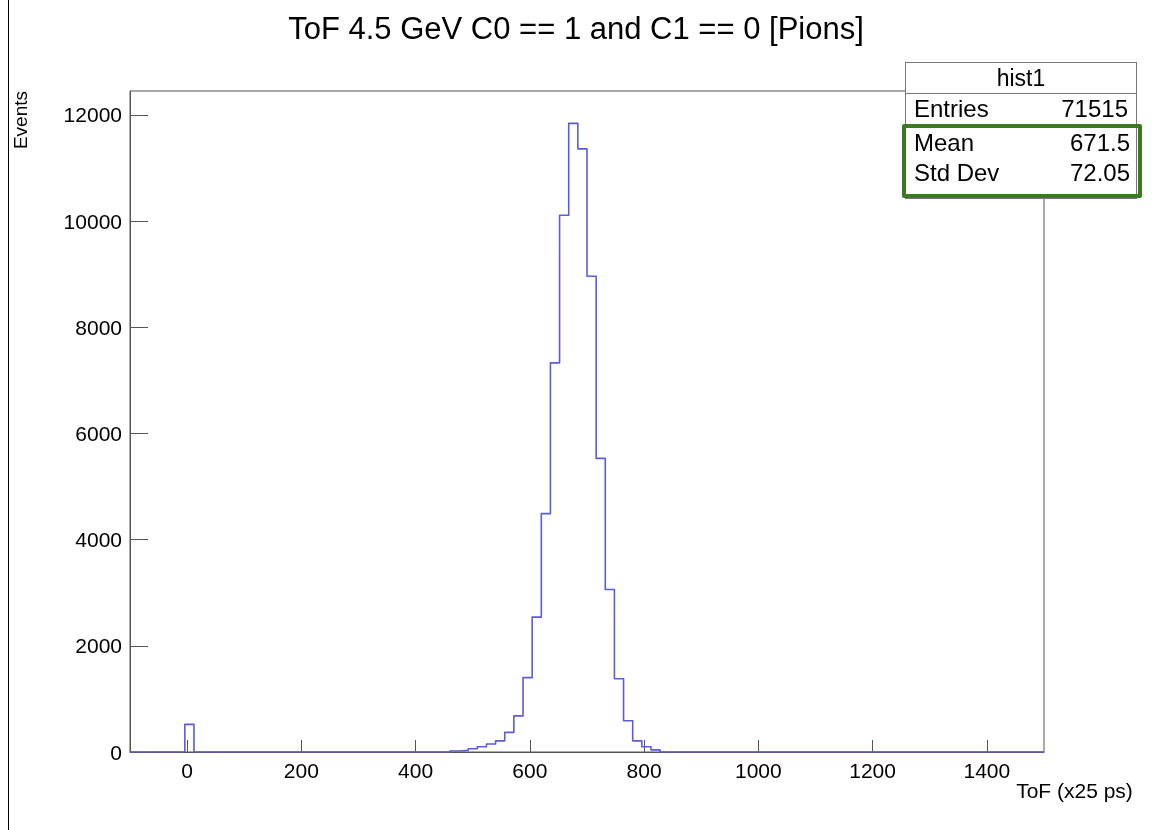 The height and width of the screenshot is (830, 1152). I want to click on annotation: hist1, so click(1021, 78).